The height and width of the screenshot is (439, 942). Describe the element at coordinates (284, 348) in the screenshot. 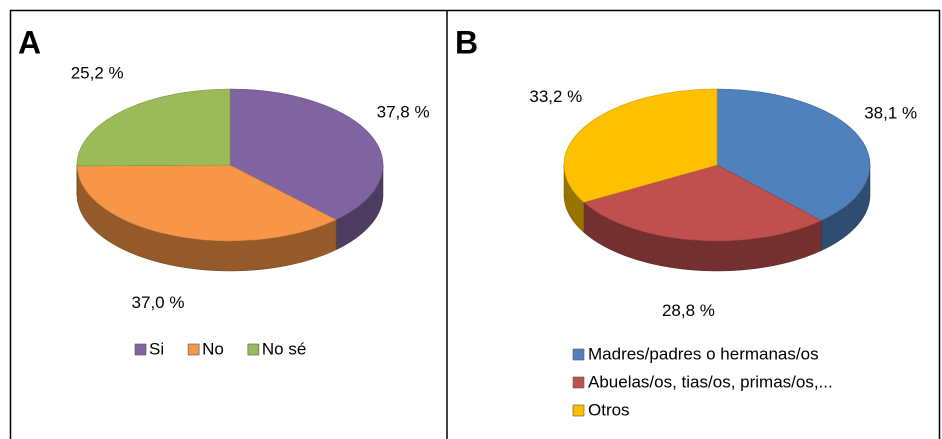

I see `legend-label: No sé` at that location.